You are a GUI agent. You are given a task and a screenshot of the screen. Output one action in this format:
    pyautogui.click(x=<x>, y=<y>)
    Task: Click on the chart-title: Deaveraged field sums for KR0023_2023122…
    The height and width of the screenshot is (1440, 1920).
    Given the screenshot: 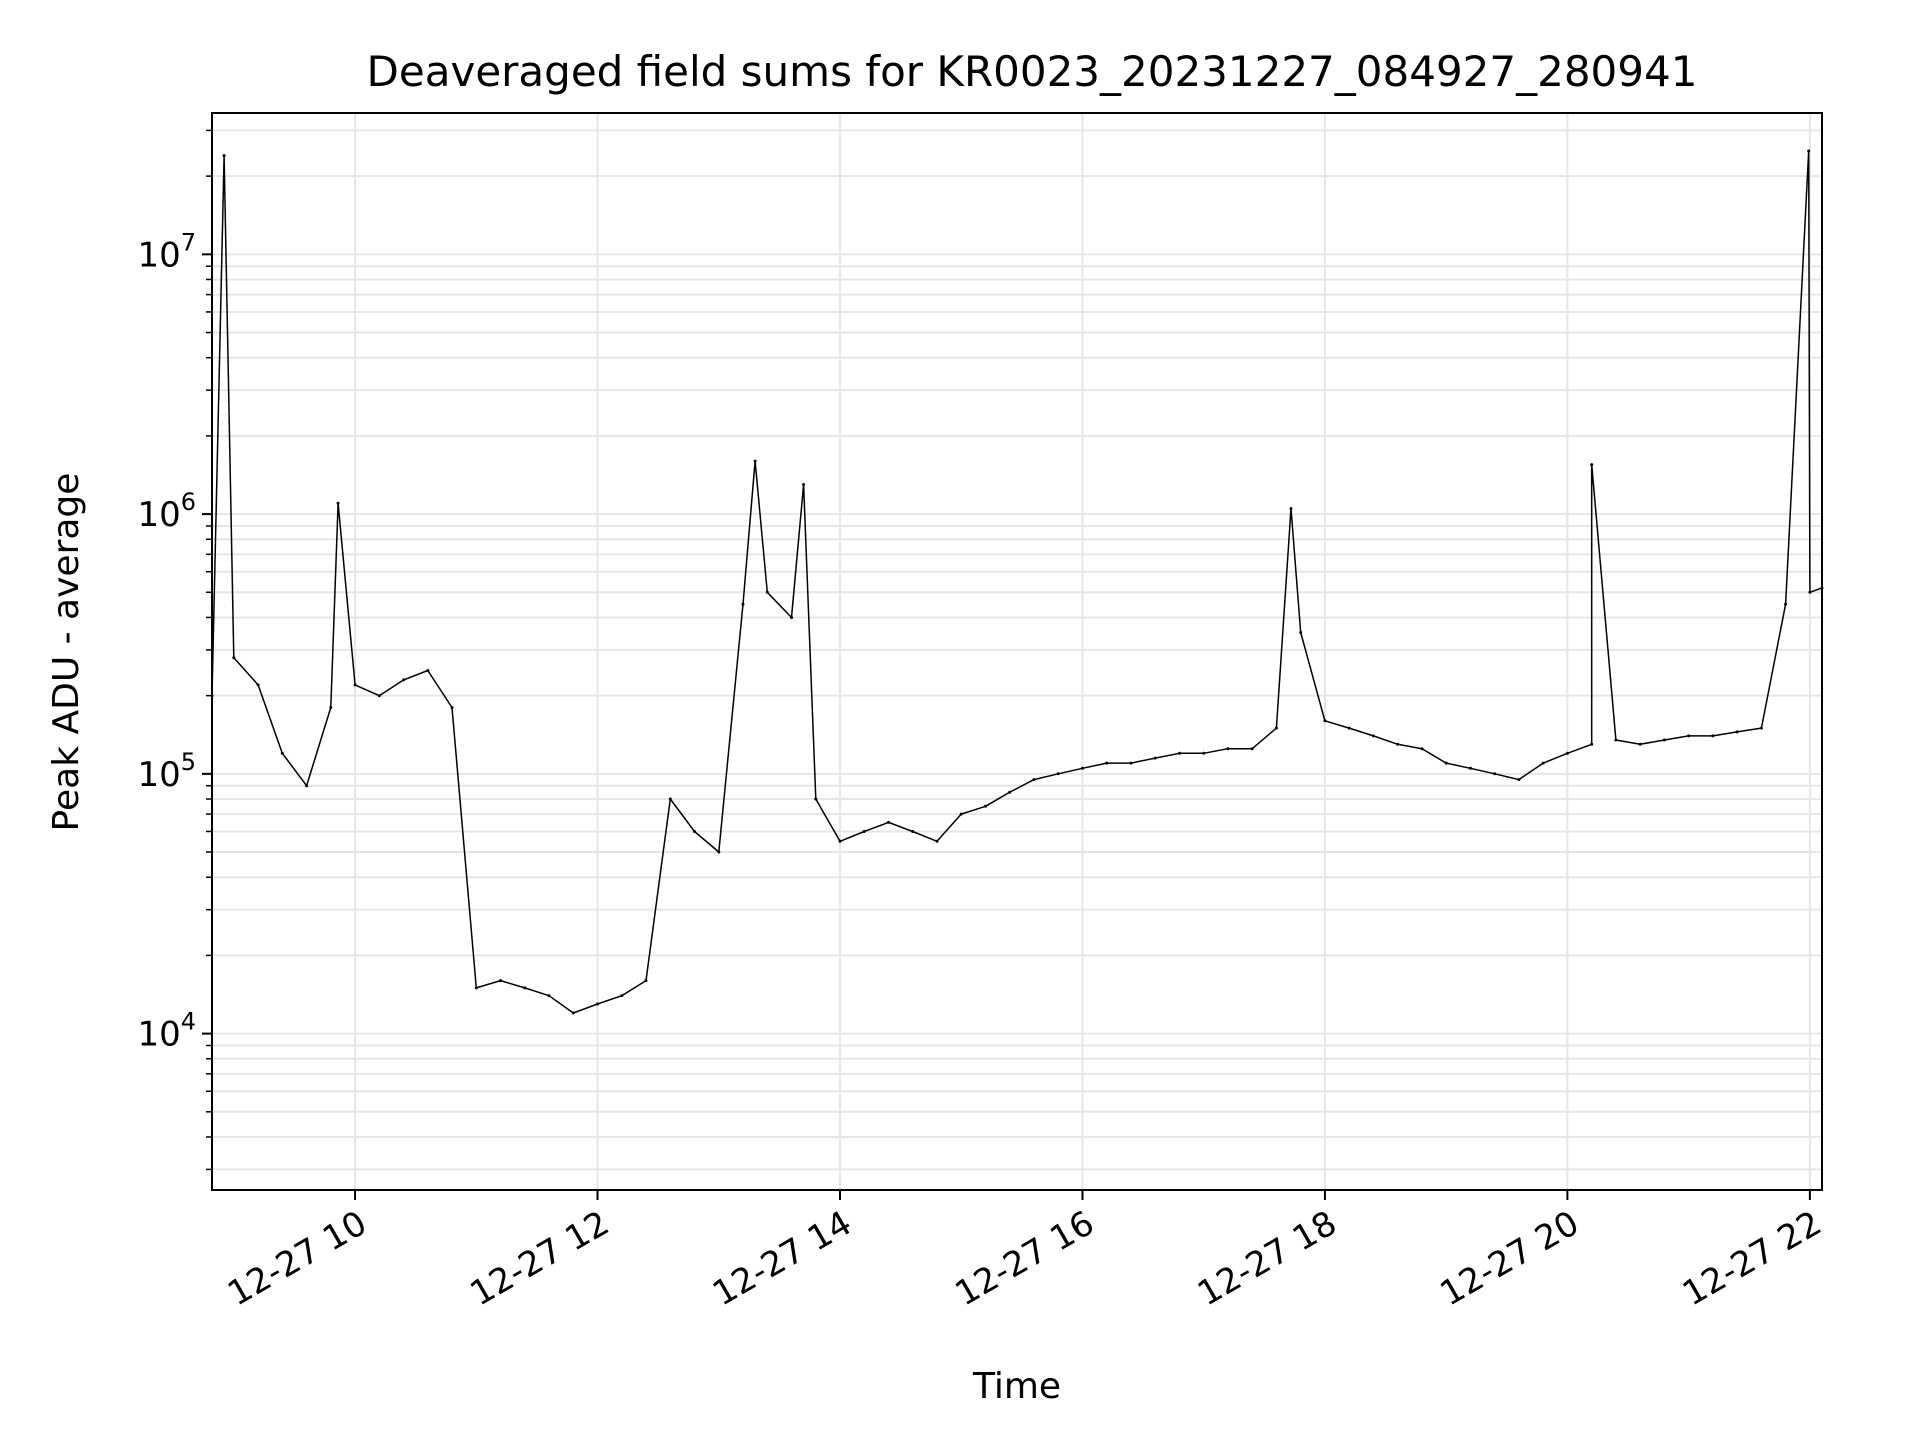 What is the action you would take?
    pyautogui.click(x=1032, y=71)
    